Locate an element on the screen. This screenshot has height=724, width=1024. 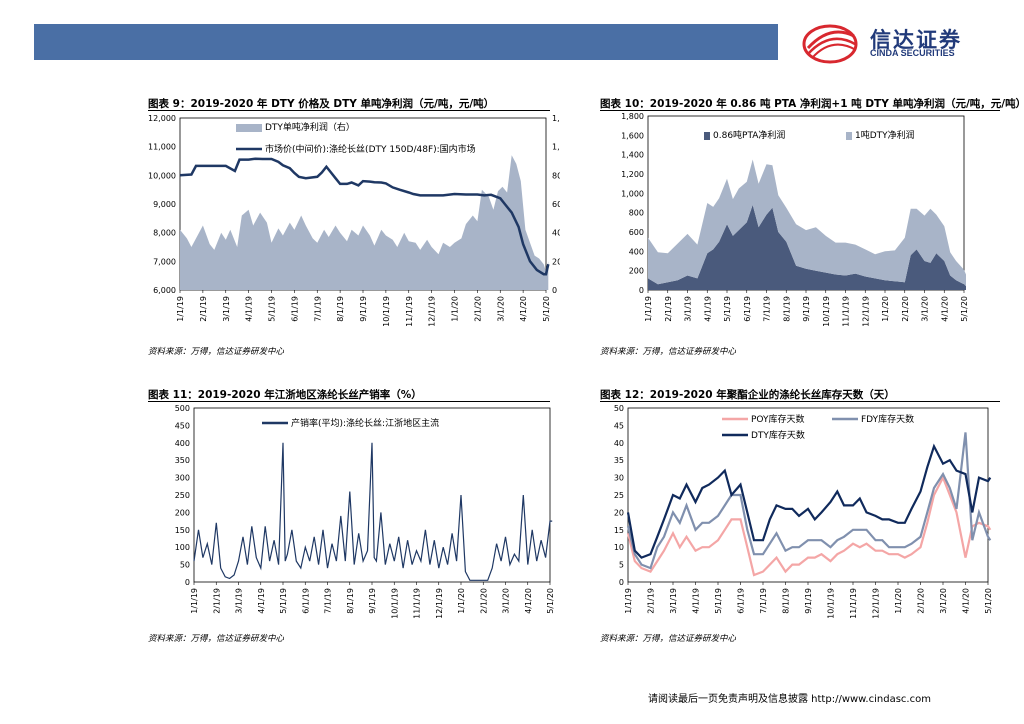
figure-11-title: 图表 11：2019-2020 年江浙地区涤纶长丝产销率（%） is located at coordinates (285, 395).